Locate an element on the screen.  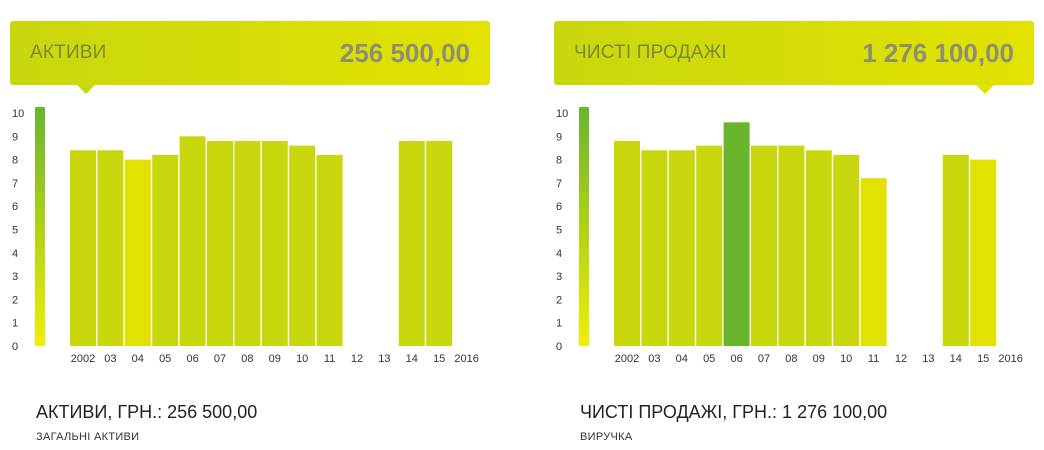
footer-title: ЧИСТІ ПРОДАЖІ, ГРН.: 1 276 100,00 is located at coordinates (734, 412).